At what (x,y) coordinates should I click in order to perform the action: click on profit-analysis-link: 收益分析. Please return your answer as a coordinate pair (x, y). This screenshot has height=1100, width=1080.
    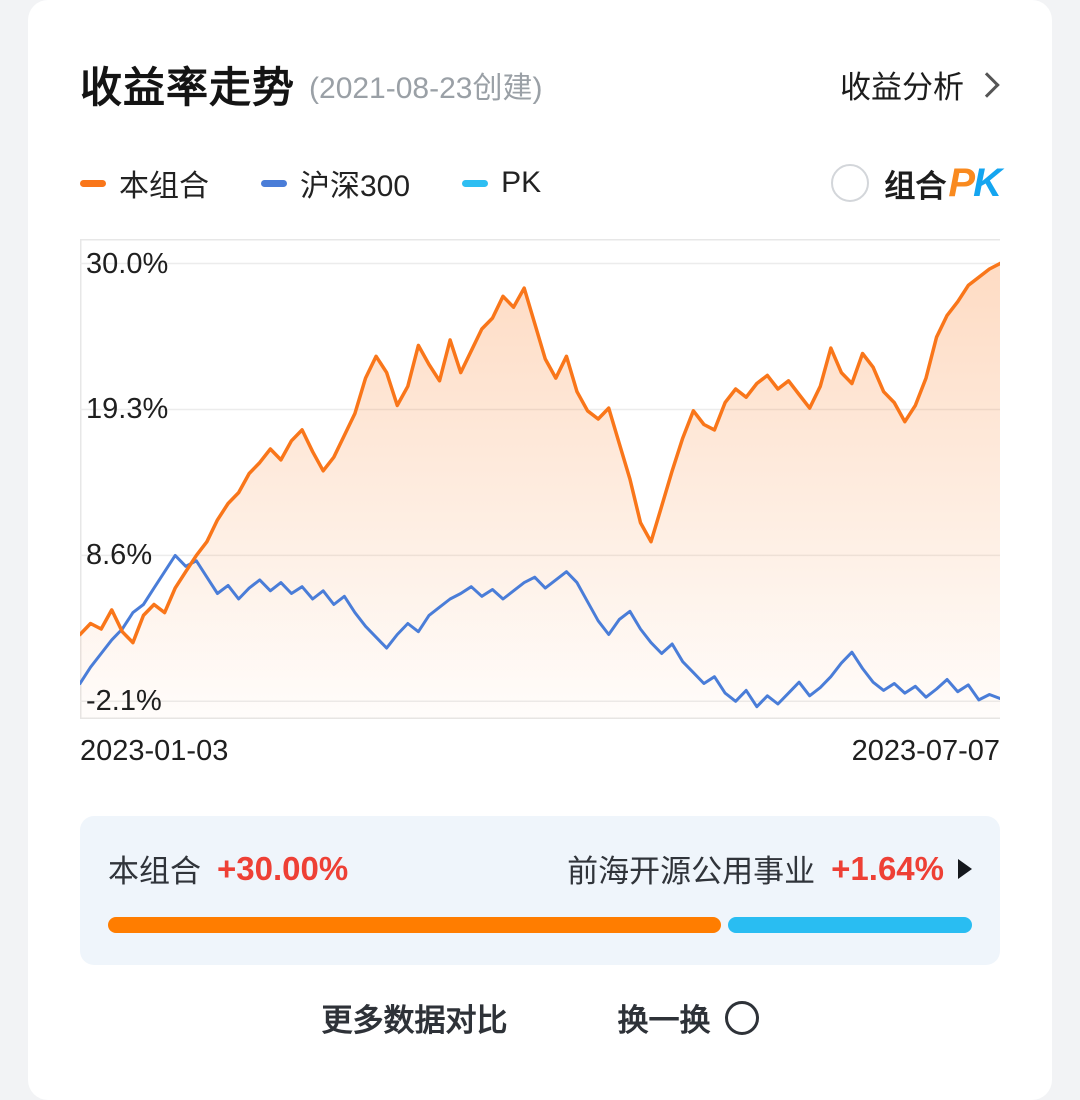
    Looking at the image, I should click on (920, 84).